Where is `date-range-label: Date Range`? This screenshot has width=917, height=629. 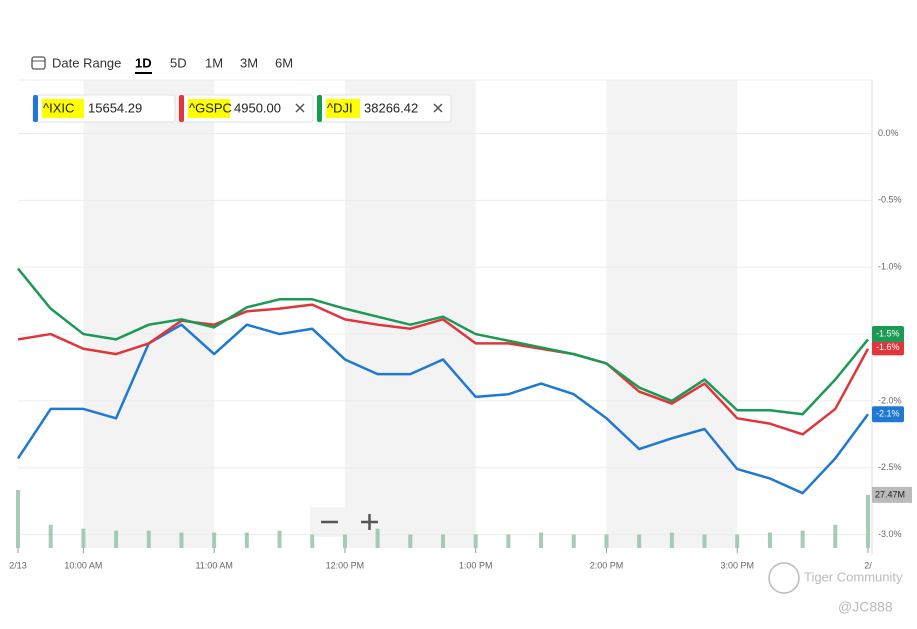 date-range-label: Date Range is located at coordinates (86, 62).